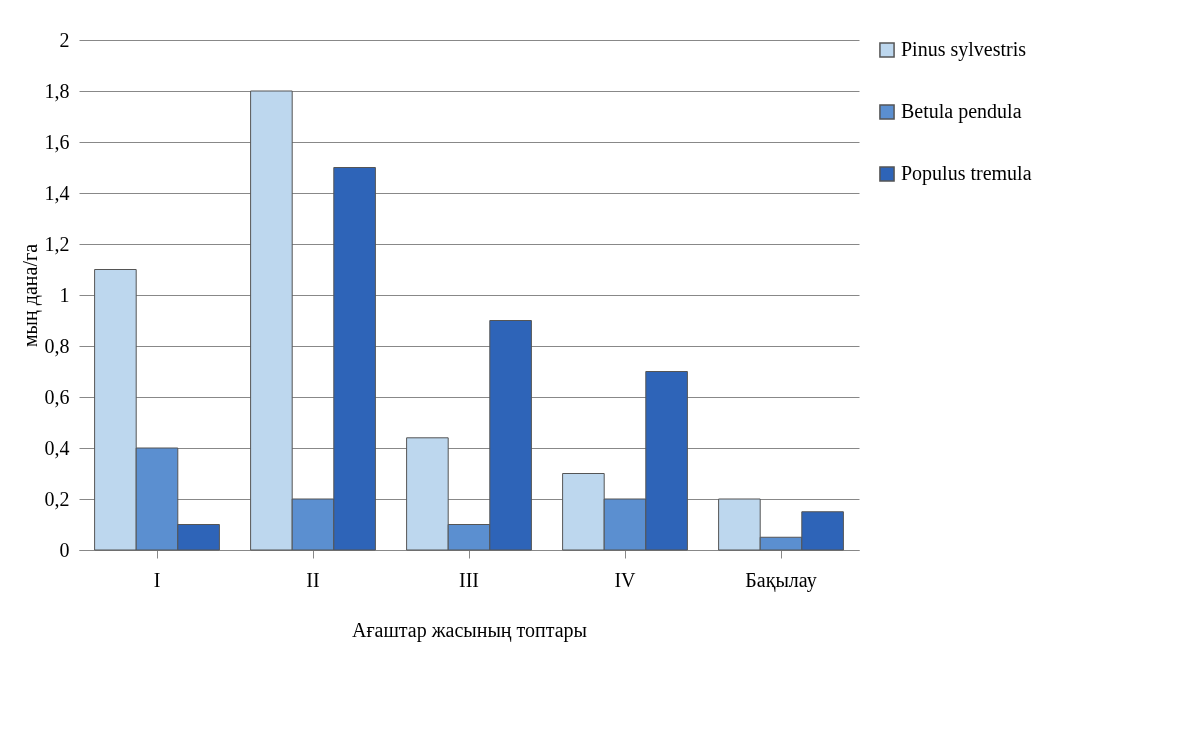  Describe the element at coordinates (30, 295) in the screenshot. I see `y-axis-title: мың дана/га` at that location.